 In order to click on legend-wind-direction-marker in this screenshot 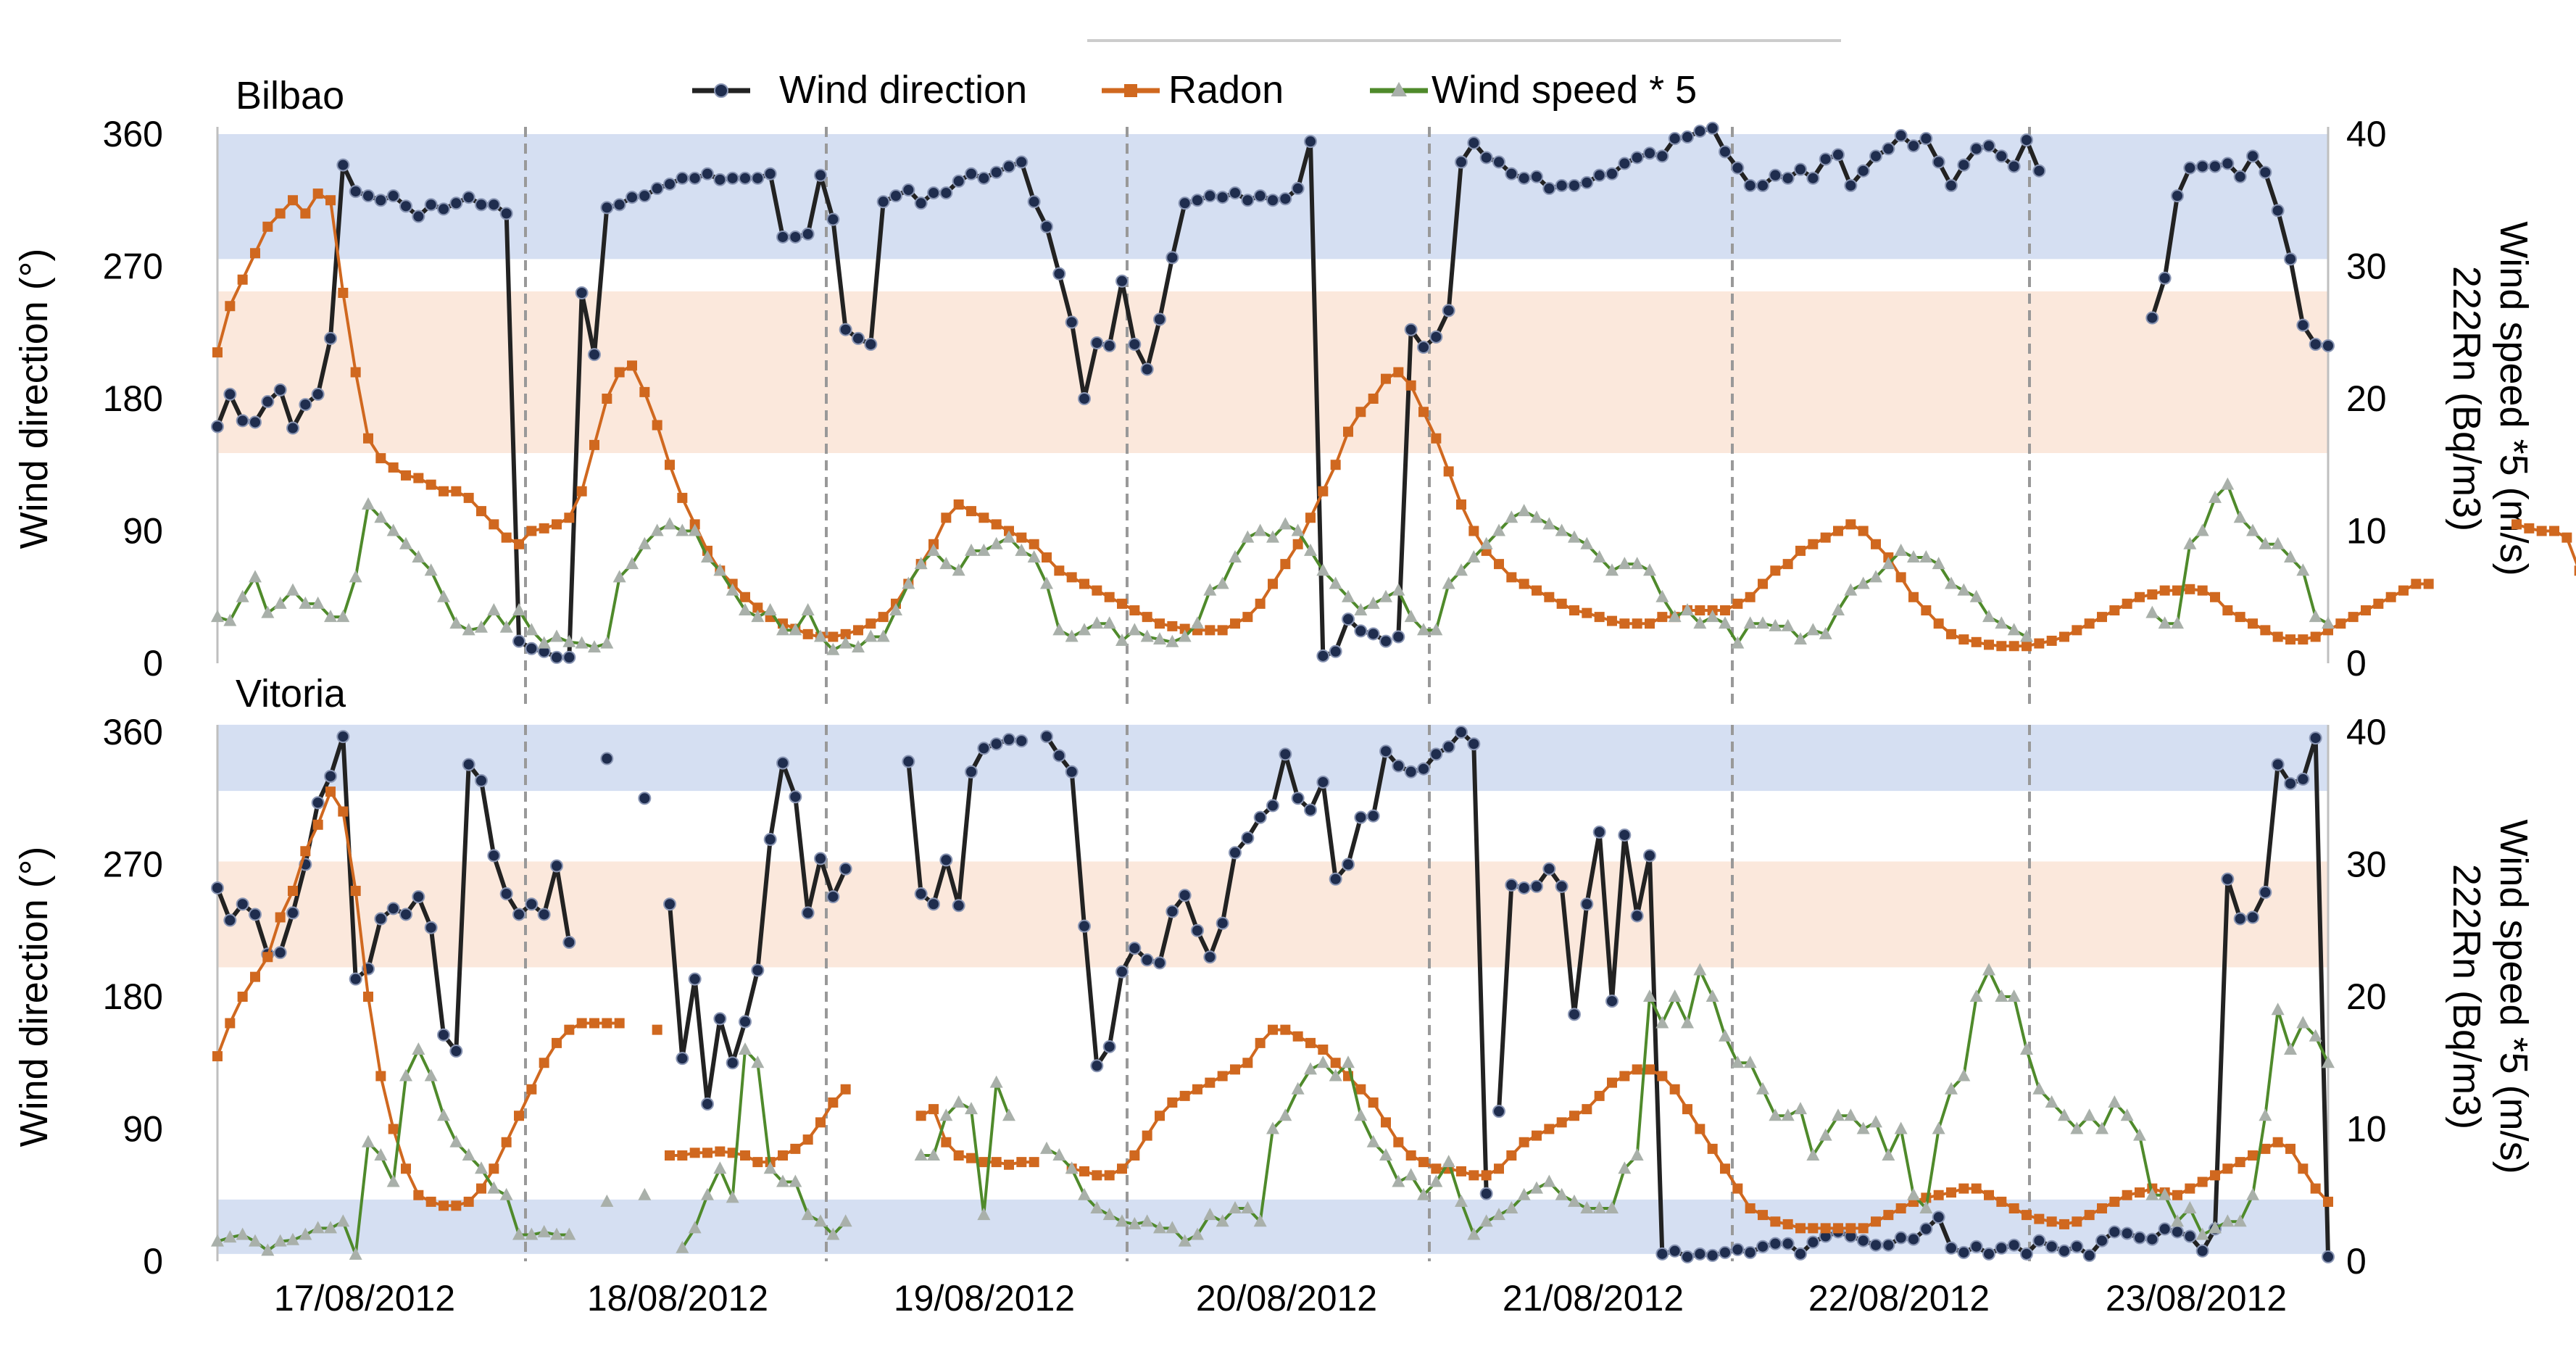, I will do `click(721, 91)`.